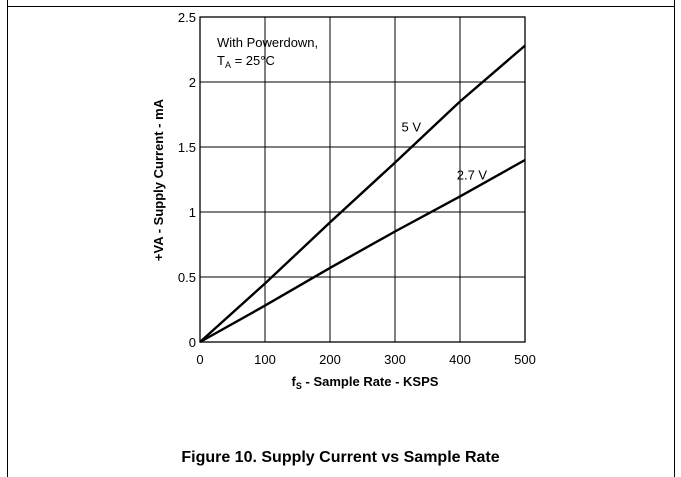  I want to click on y-tick-label: 2, so click(192, 82).